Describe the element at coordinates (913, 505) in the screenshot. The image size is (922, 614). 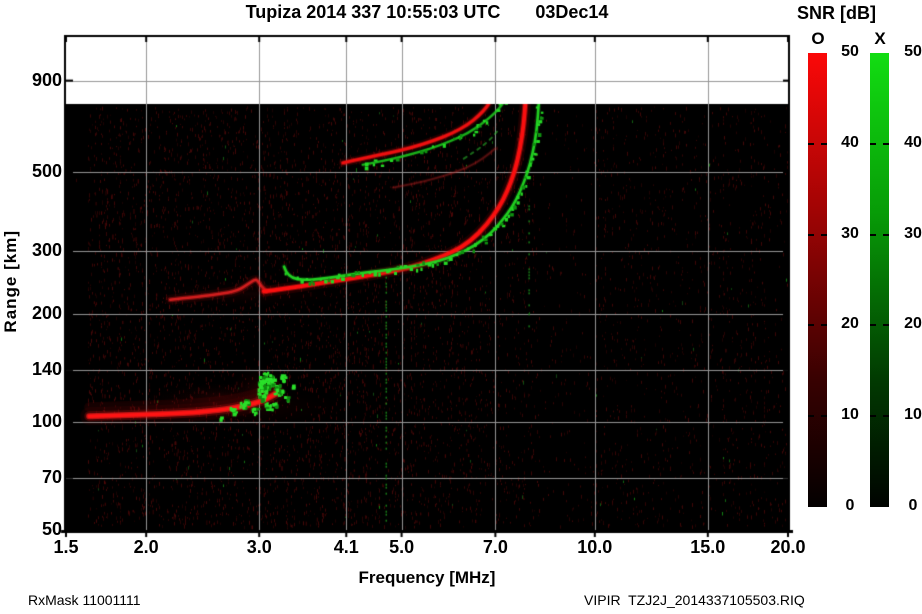
I see `colorbar-x-tick-label: 0` at that location.